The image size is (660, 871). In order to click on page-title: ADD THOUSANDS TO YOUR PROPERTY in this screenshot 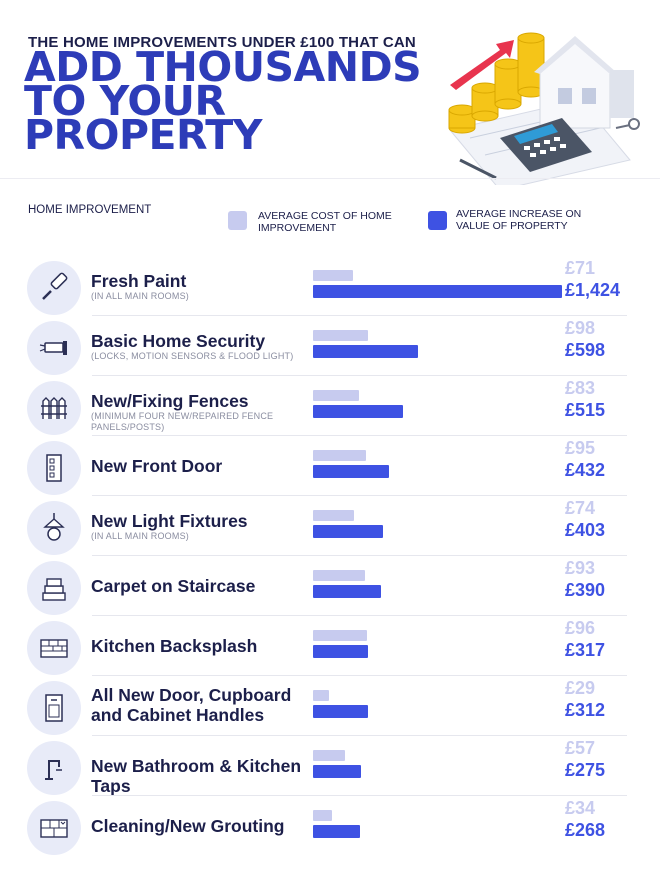, I will do `click(224, 101)`.